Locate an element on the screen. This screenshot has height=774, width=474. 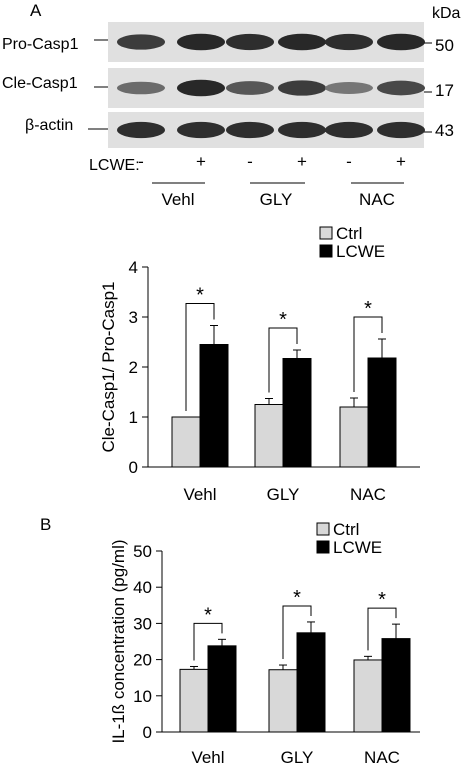
blot-label-beta-actin: β-actin is located at coordinates (49, 125).